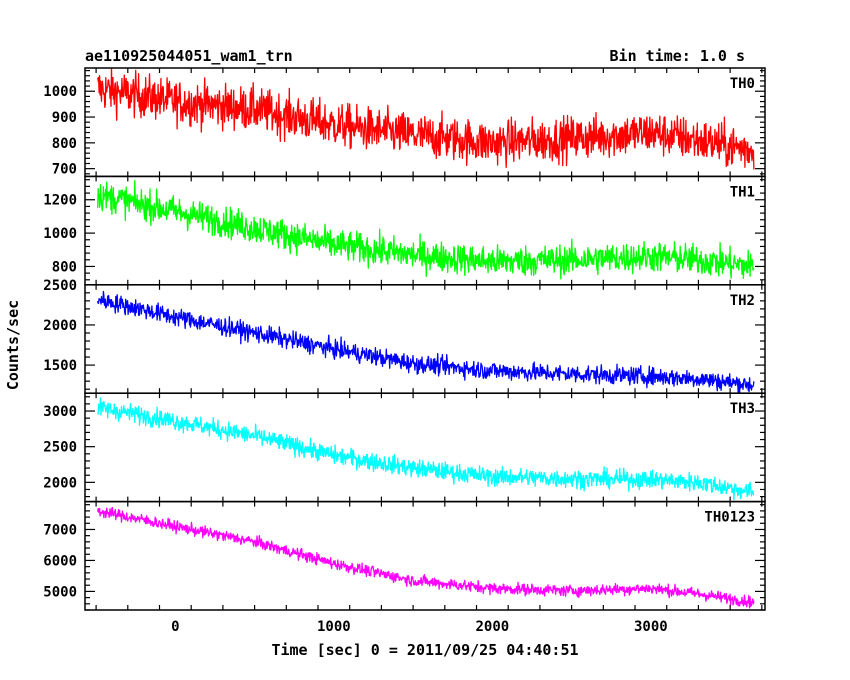 Image resolution: width=850 pixels, height=680 pixels. Describe the element at coordinates (424, 650) in the screenshot. I see `x-axis-label: Time [sec] 0 = 2011/09/25 04:40:51` at that location.